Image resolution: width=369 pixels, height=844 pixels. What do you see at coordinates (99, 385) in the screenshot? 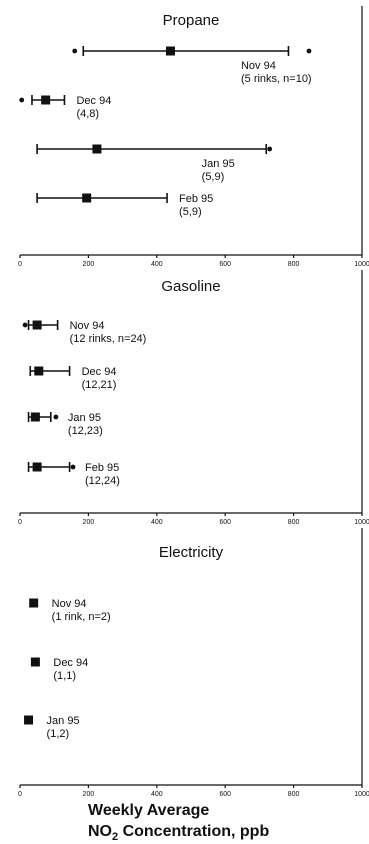
I see `series-sublabel: (12,21)` at bounding box center [99, 385].